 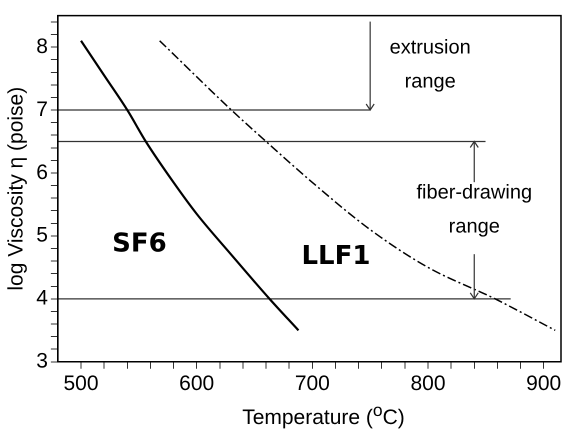 I want to click on y-tick-label: 4, so click(x=42, y=298).